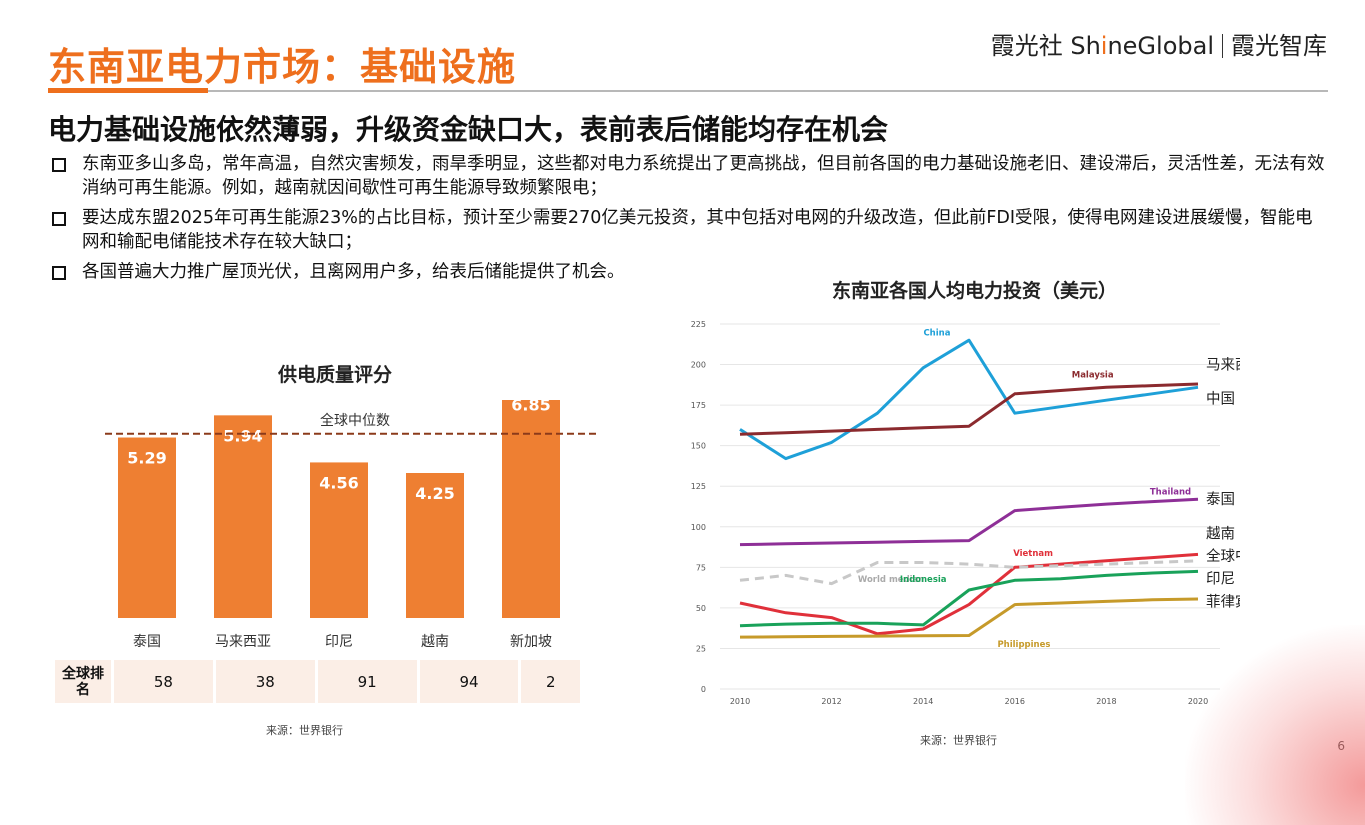 This screenshot has width=1365, height=825. What do you see at coordinates (146, 458) in the screenshot?
I see `bar-value-label: 5.29` at bounding box center [146, 458].